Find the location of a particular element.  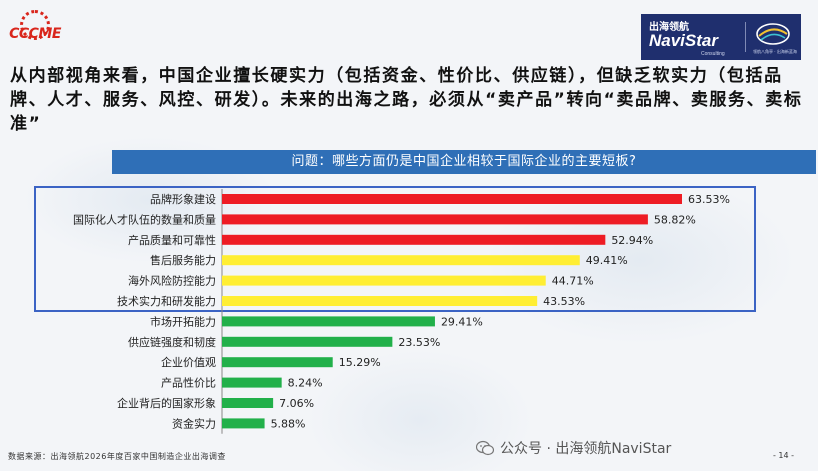

category-label: 产品性价比 is located at coordinates (188, 383).